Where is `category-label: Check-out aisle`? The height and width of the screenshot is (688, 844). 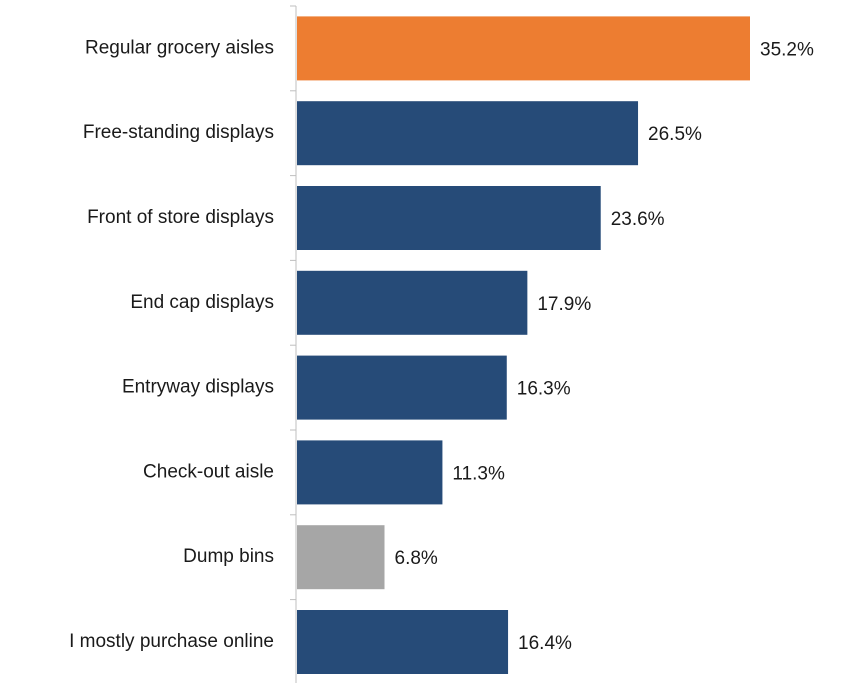 category-label: Check-out aisle is located at coordinates (208, 471).